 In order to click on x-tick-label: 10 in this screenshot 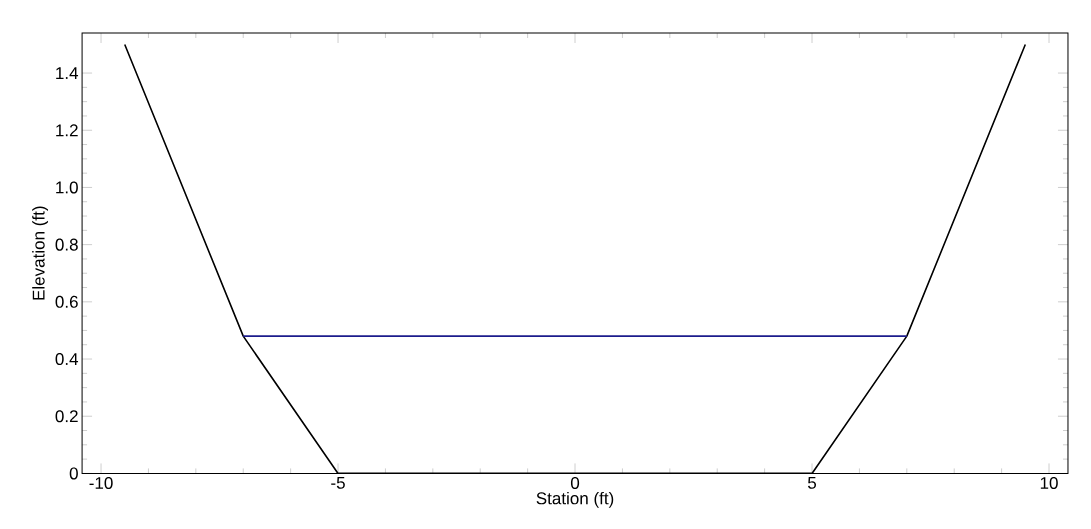, I will do `click(1049, 482)`.